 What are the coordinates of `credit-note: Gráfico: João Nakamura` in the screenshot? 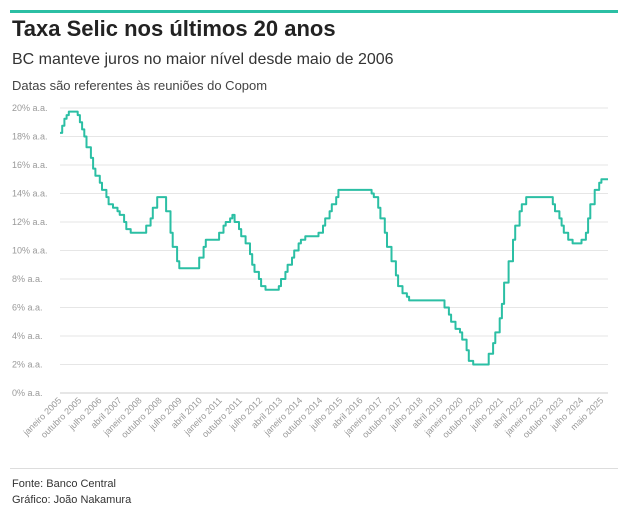 It's located at (72, 500).